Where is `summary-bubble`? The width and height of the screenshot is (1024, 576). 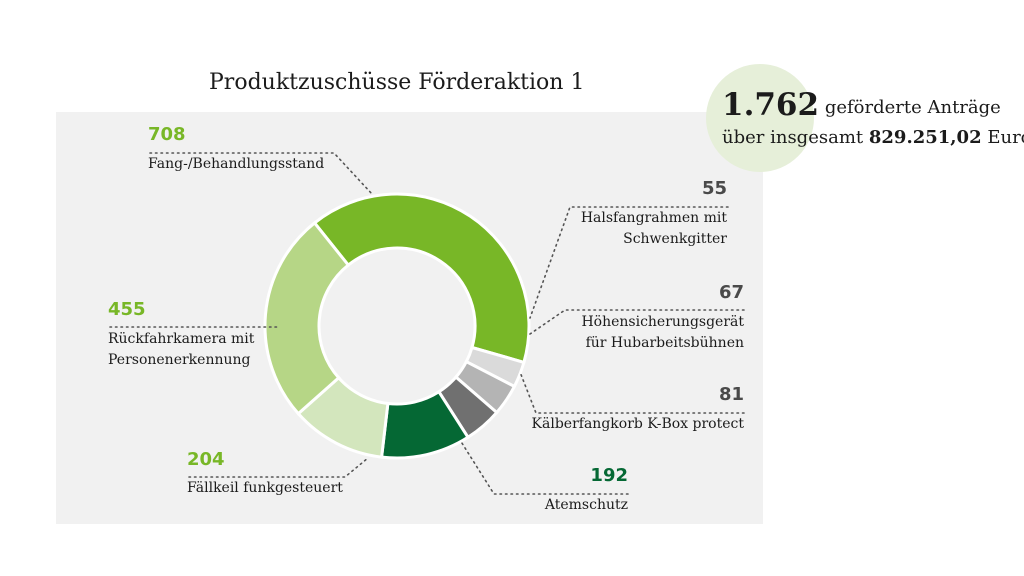
summary-bubble is located at coordinates (760, 118).